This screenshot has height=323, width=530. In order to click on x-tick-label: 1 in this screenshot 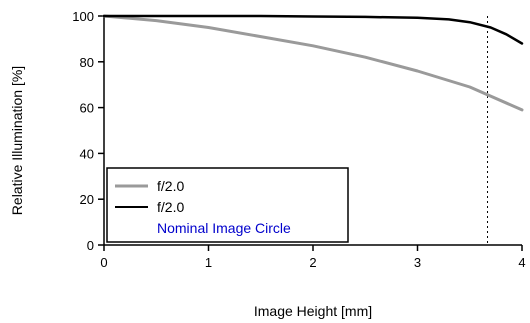, I will do `click(208, 262)`.